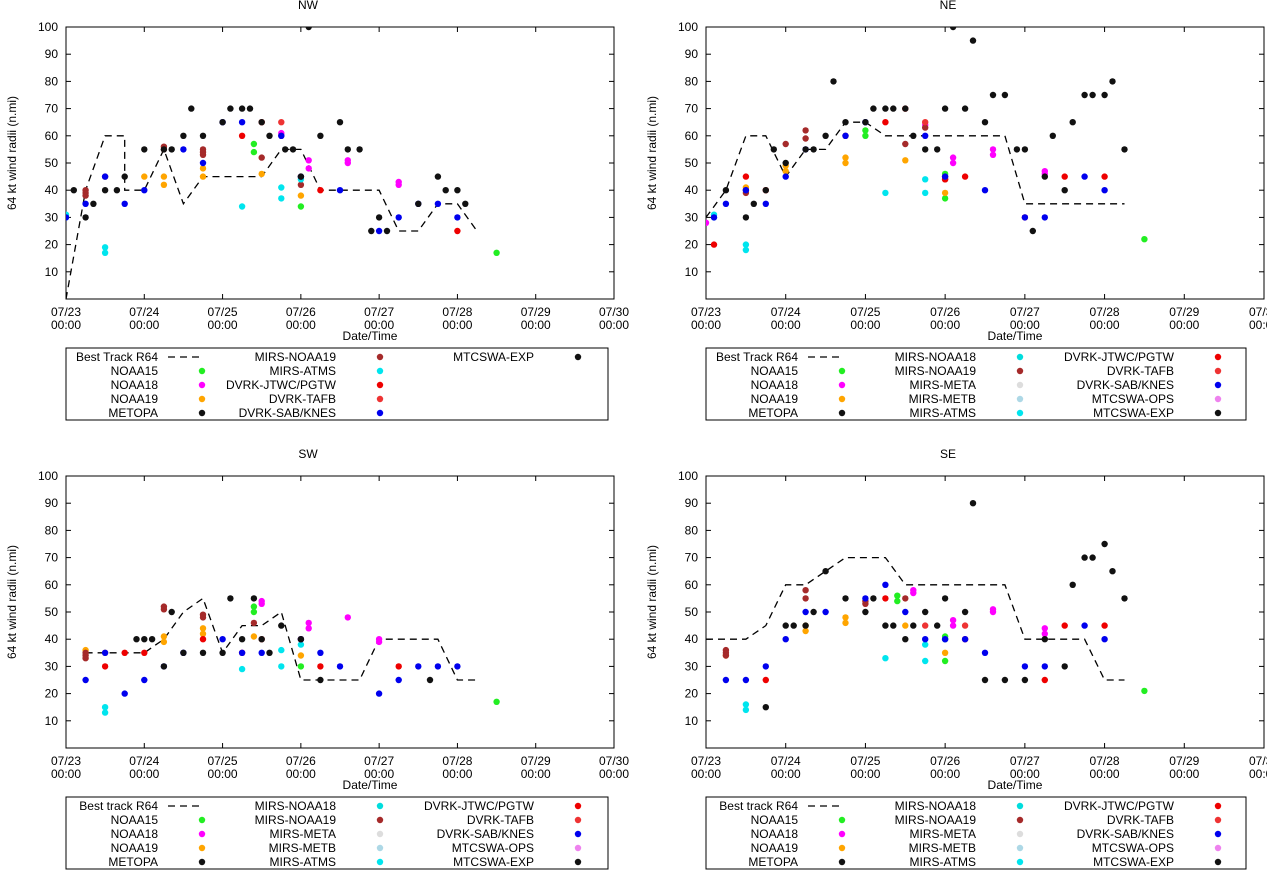  Describe the element at coordinates (493, 357) in the screenshot. I see `legend-label: MTCSWA-EXP` at that location.